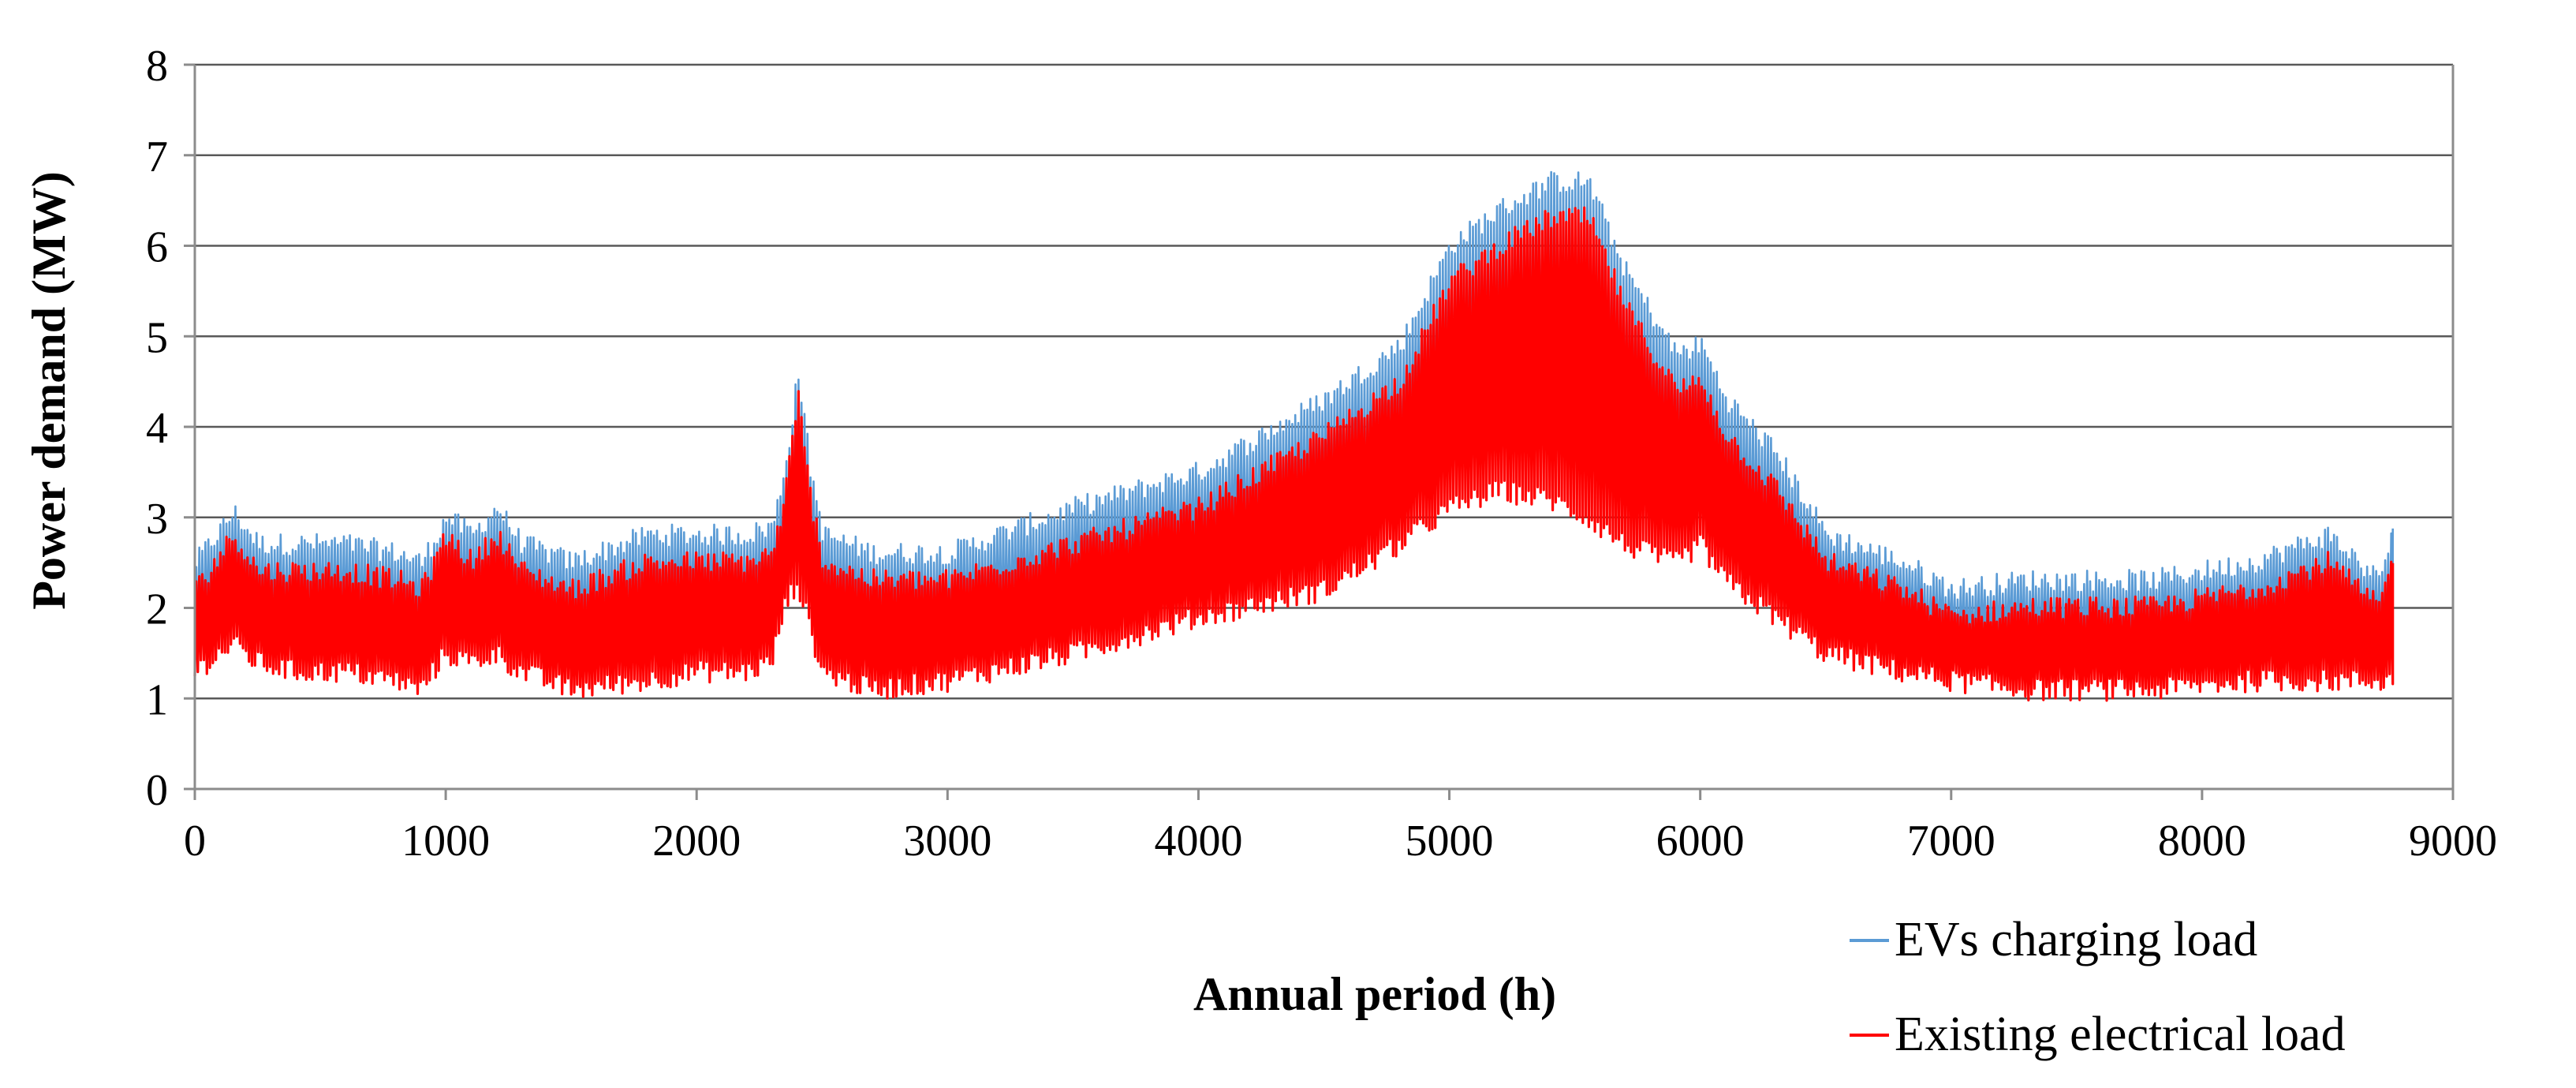  What do you see at coordinates (157, 157) in the screenshot?
I see `y-tick-label-7: 7` at bounding box center [157, 157].